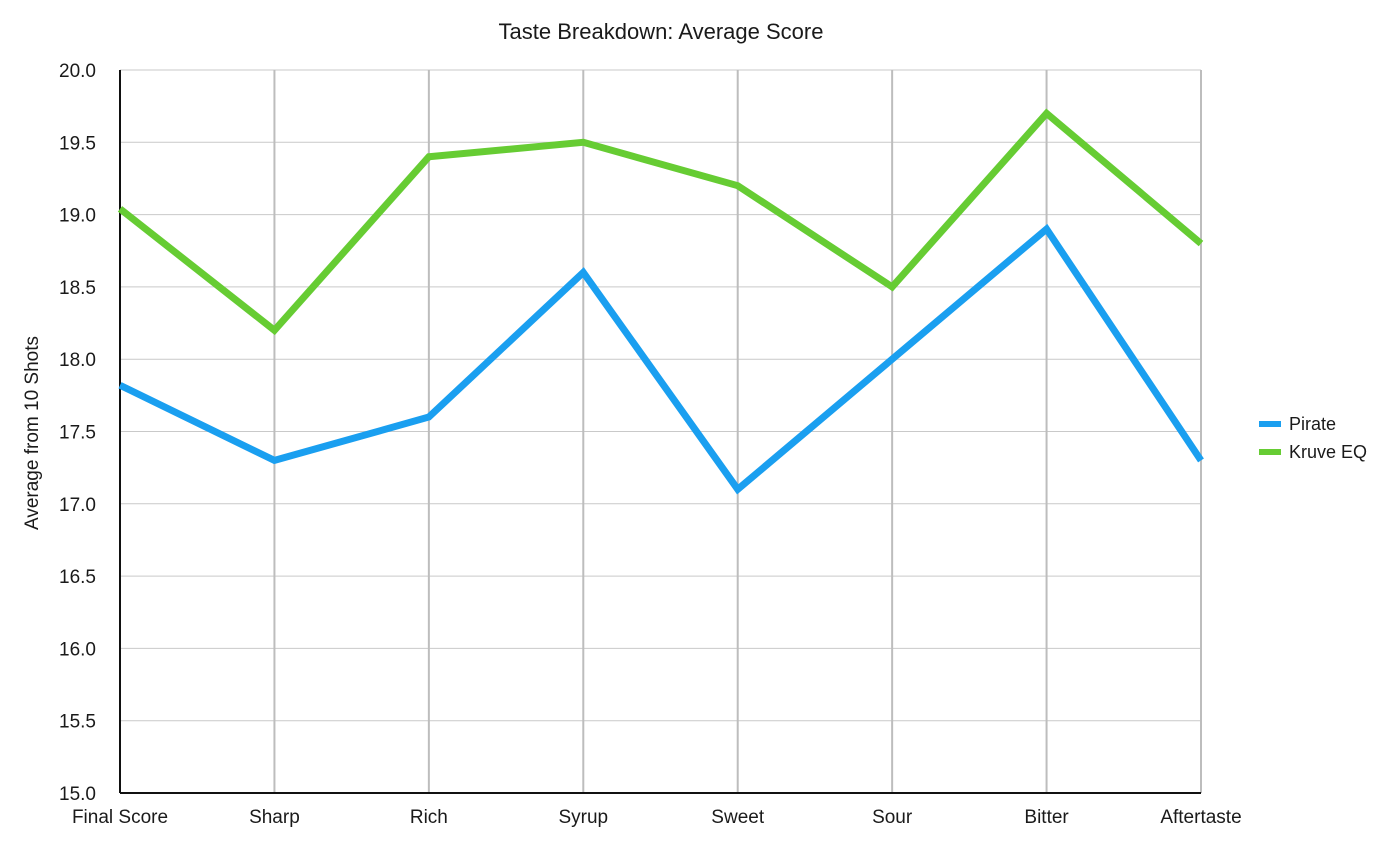 The height and width of the screenshot is (848, 1400). What do you see at coordinates (429, 817) in the screenshot?
I see `x-tick-label: Rich` at bounding box center [429, 817].